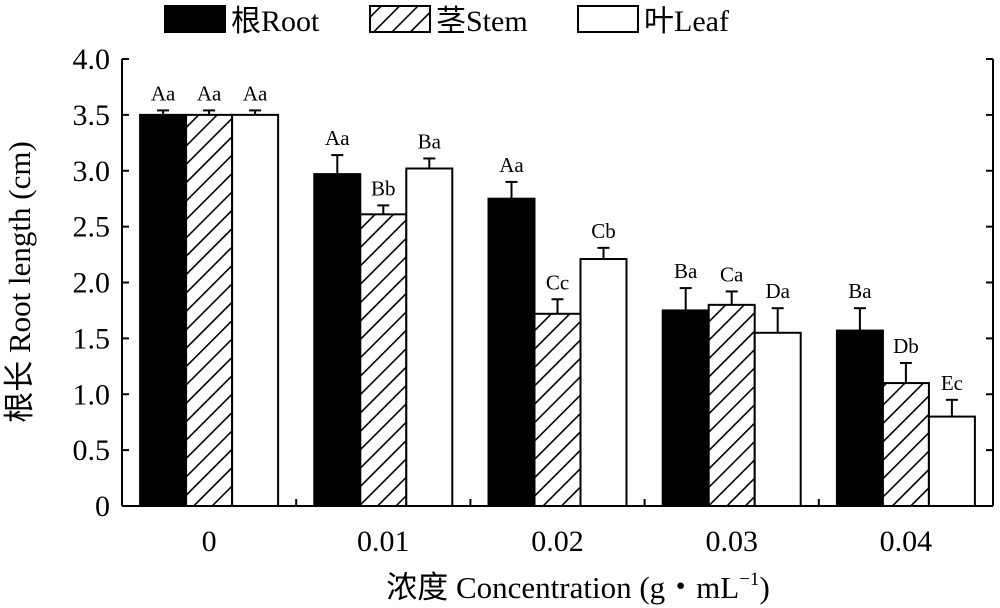 Image resolution: width=1000 pixels, height=608 pixels. Describe the element at coordinates (19, 282) in the screenshot. I see `y-axis-title: 根长 Root length (cm)` at that location.